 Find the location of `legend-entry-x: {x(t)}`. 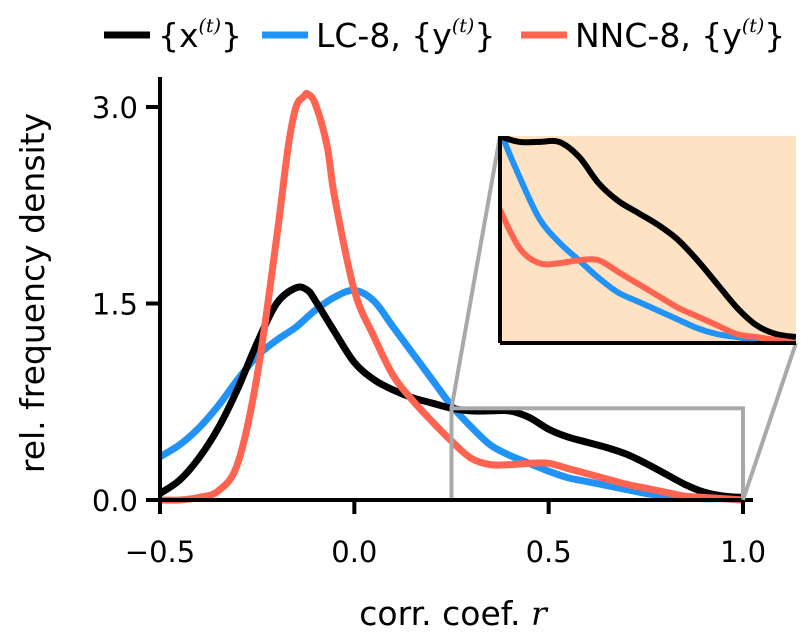

legend-entry-x: {x(t)} is located at coordinates (173, 35).